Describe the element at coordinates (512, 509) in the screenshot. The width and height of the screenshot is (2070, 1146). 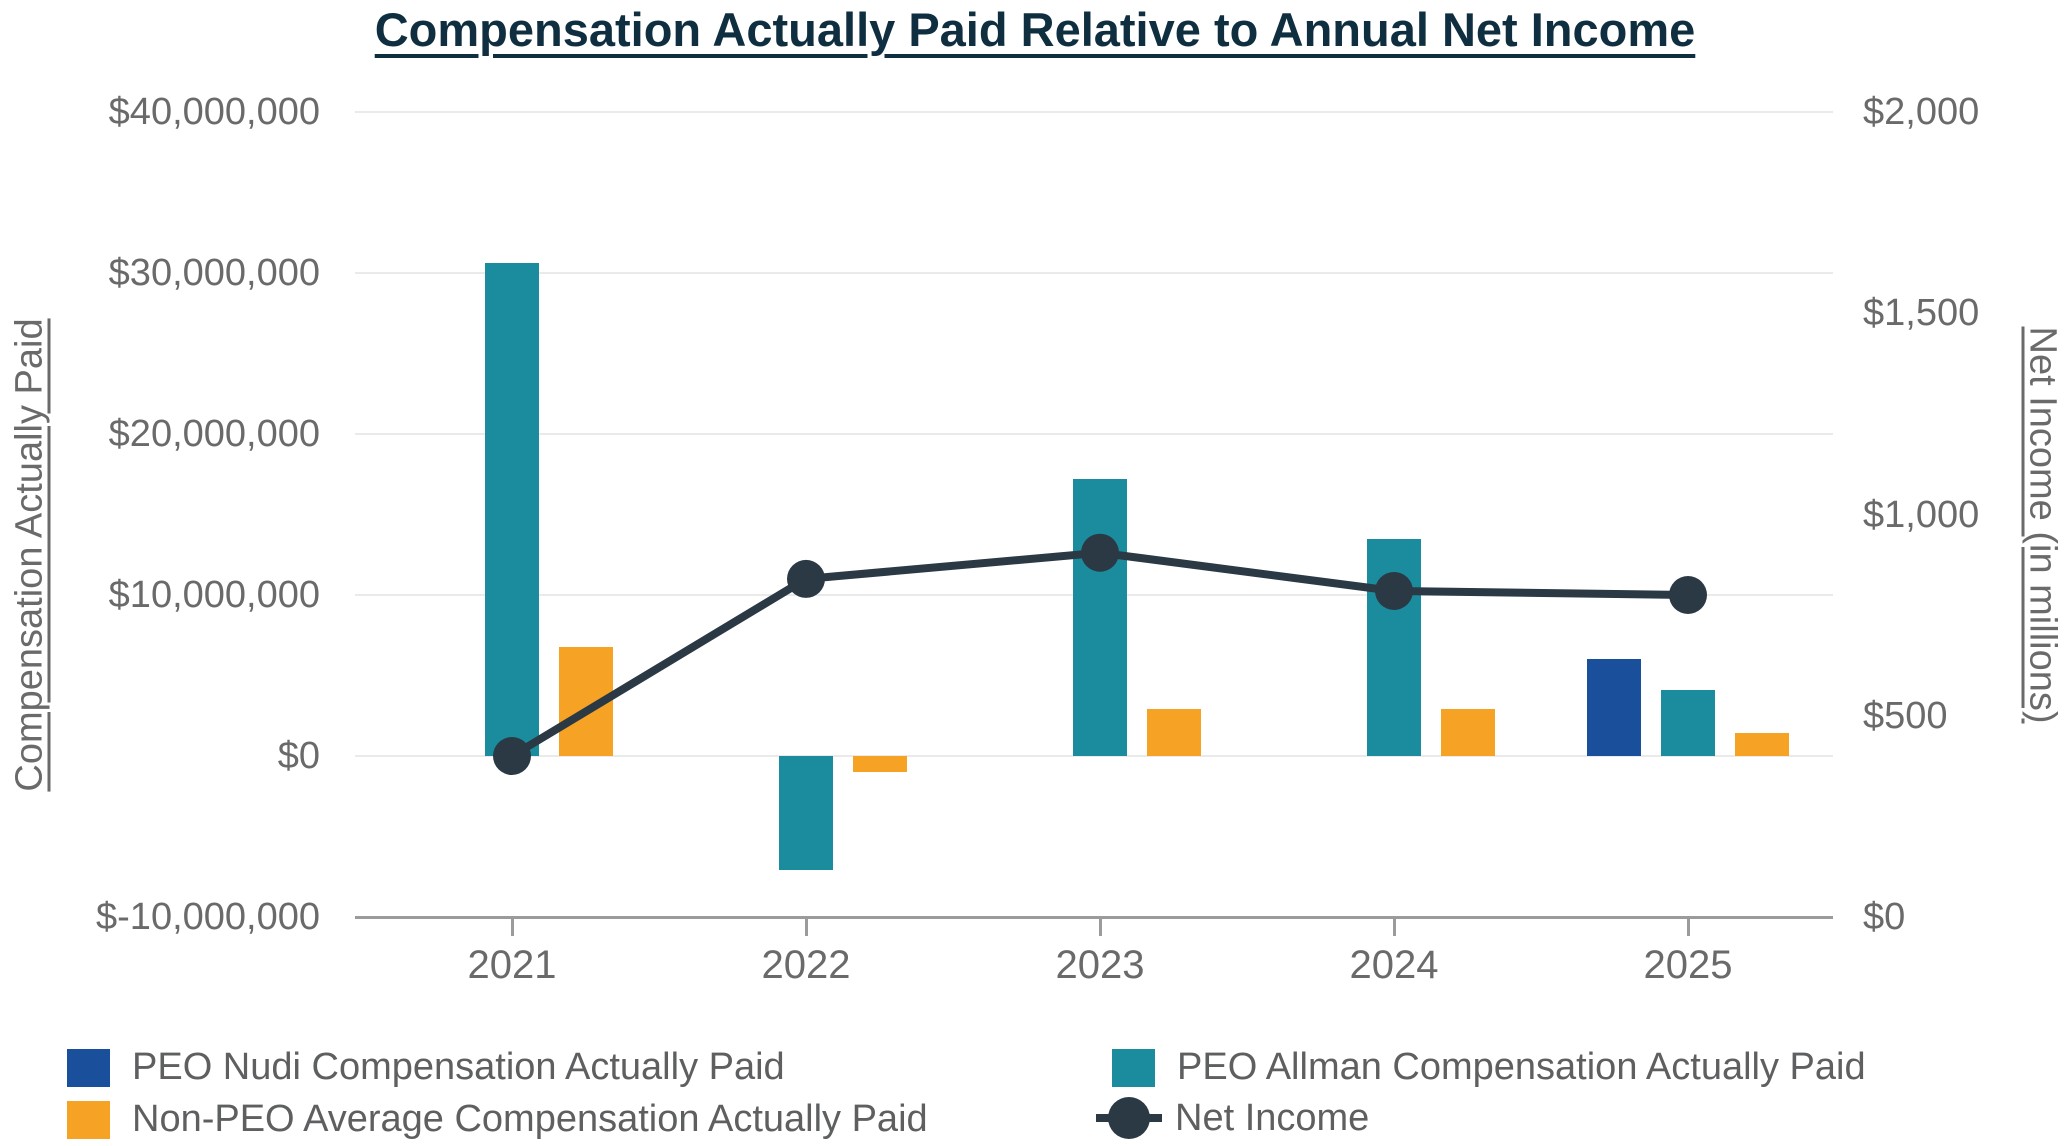
I see `bar-allman-2021` at that location.